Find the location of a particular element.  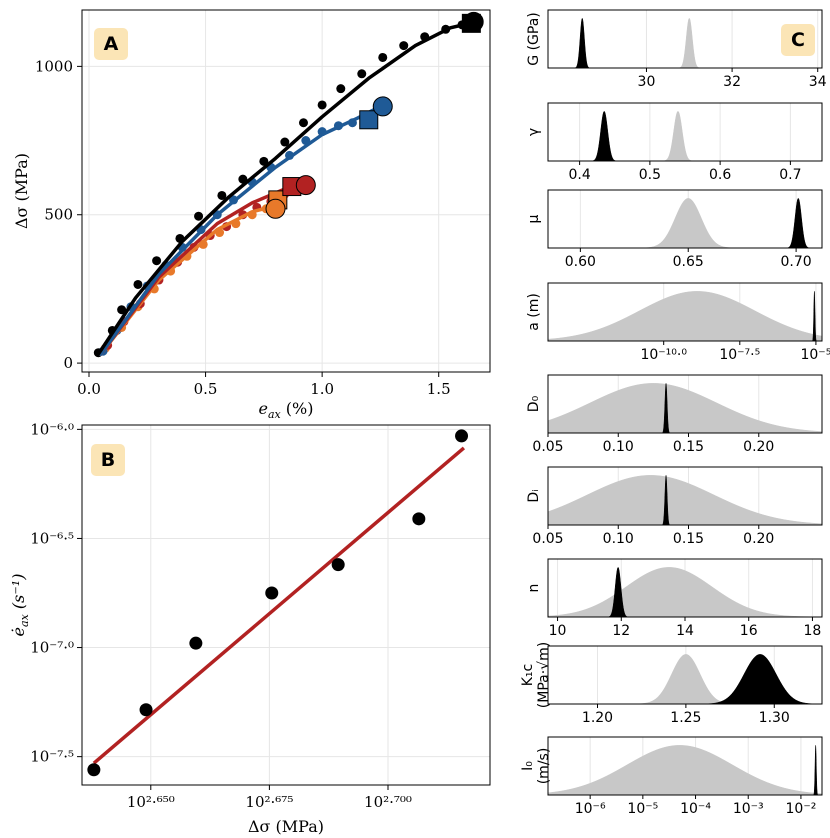

x-tick-label: 0.6 is located at coordinates (720, 175).